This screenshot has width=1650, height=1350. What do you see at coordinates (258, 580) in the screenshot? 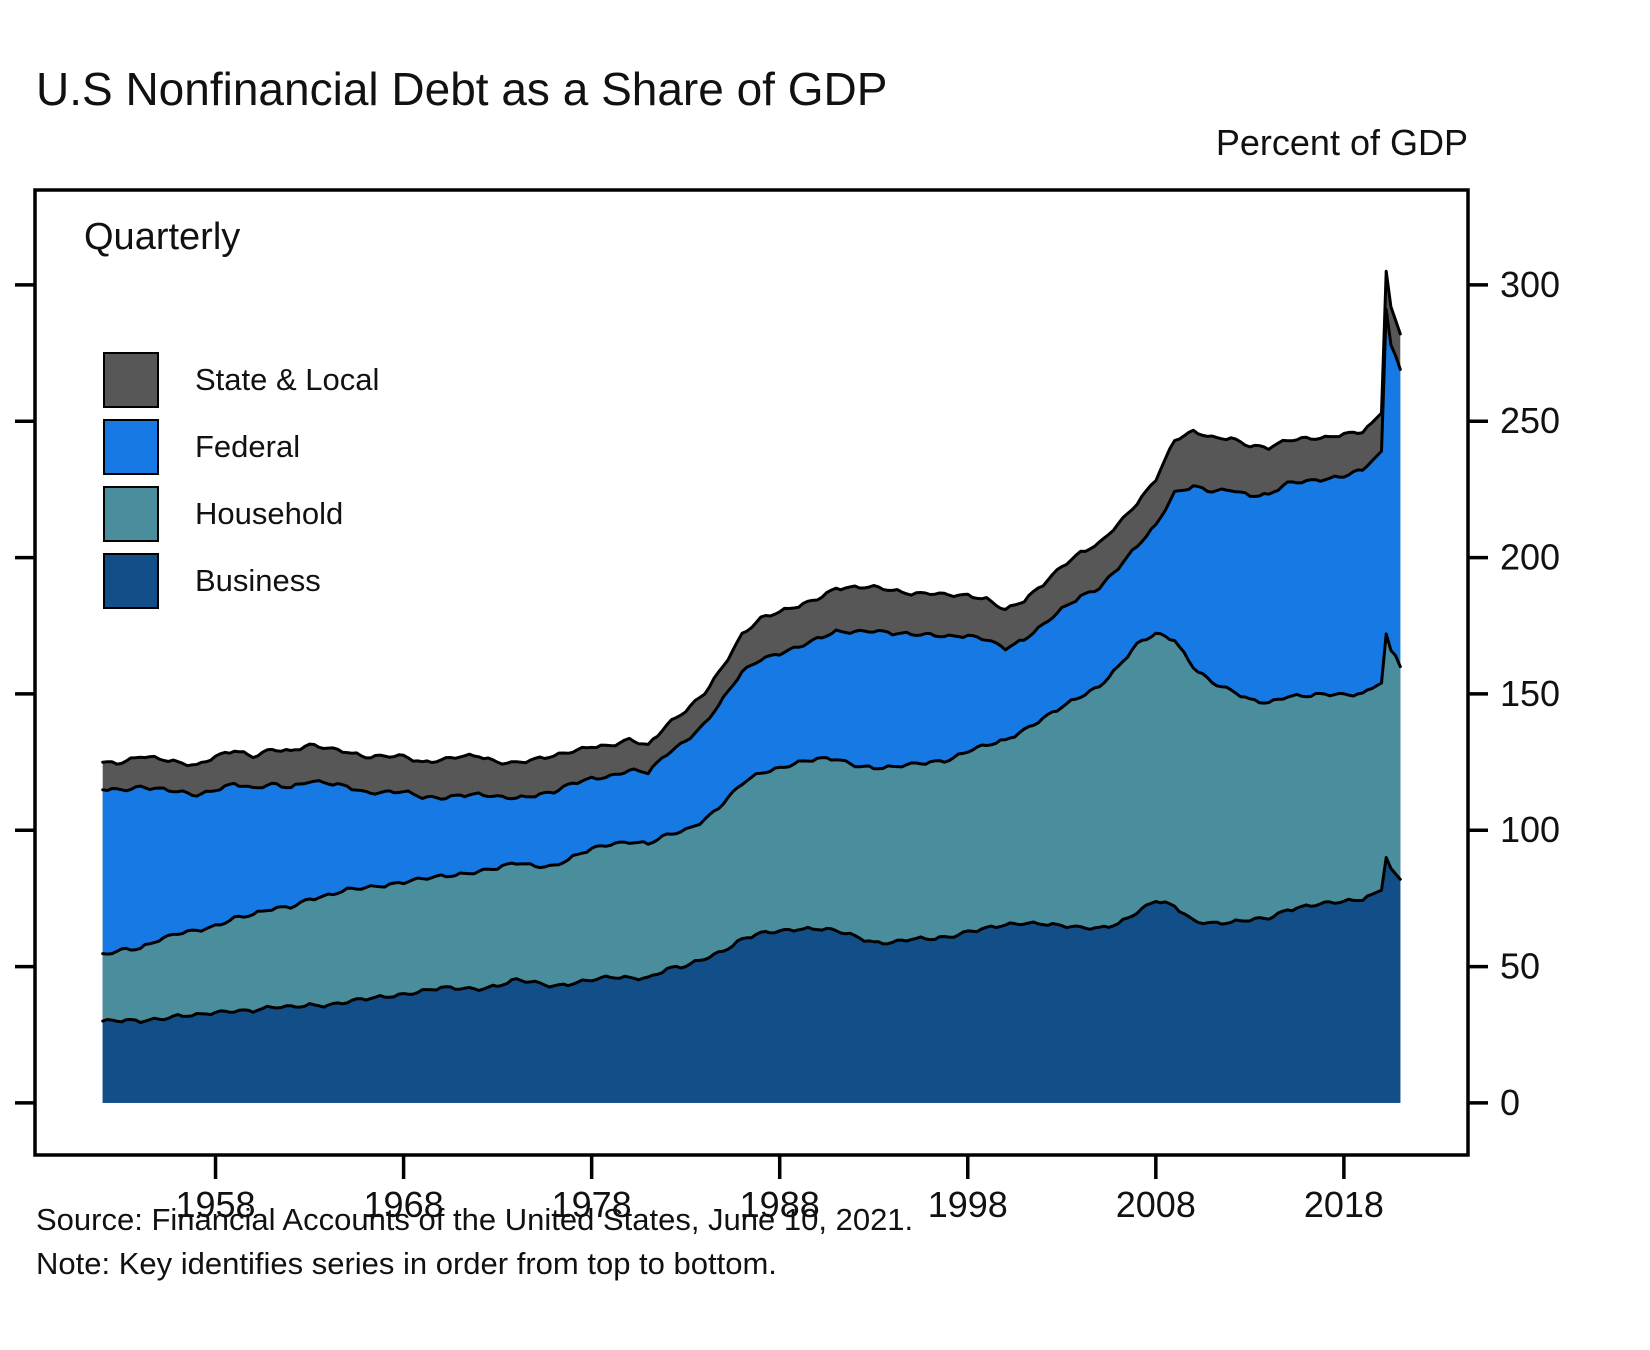
I see `legend-label-business: Business` at bounding box center [258, 580].